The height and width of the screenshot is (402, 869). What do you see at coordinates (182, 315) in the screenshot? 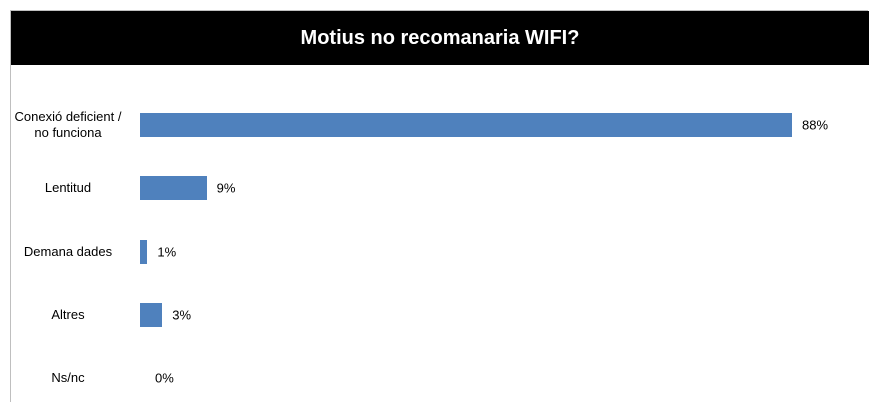
I see `value-label: 3%` at bounding box center [182, 315].